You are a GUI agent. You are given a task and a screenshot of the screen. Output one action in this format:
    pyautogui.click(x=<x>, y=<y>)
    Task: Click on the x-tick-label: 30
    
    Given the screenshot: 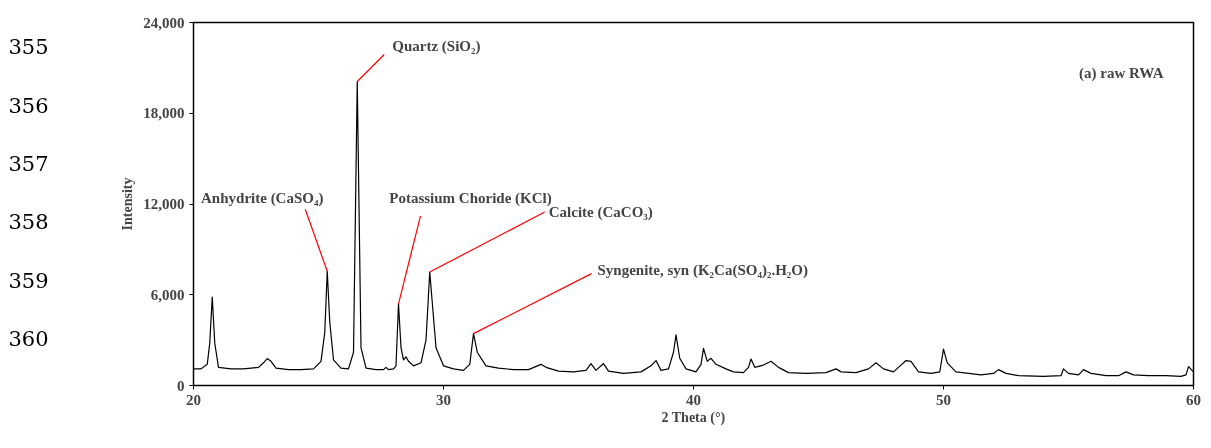 What is the action you would take?
    pyautogui.click(x=443, y=399)
    